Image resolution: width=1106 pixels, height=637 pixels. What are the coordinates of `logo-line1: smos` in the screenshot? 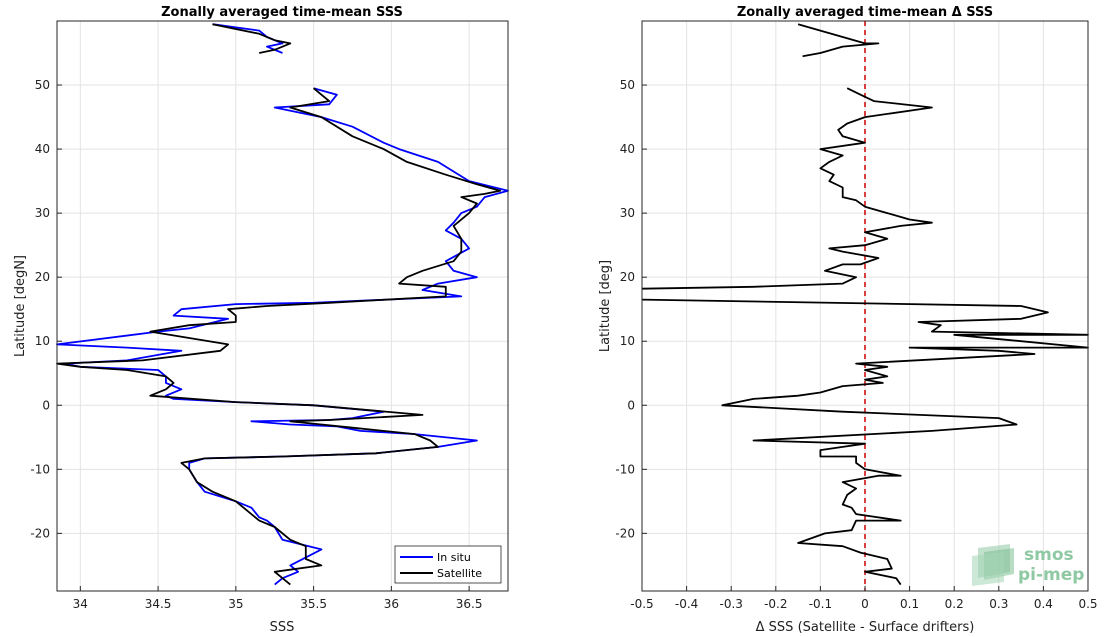 It's located at (1049, 555).